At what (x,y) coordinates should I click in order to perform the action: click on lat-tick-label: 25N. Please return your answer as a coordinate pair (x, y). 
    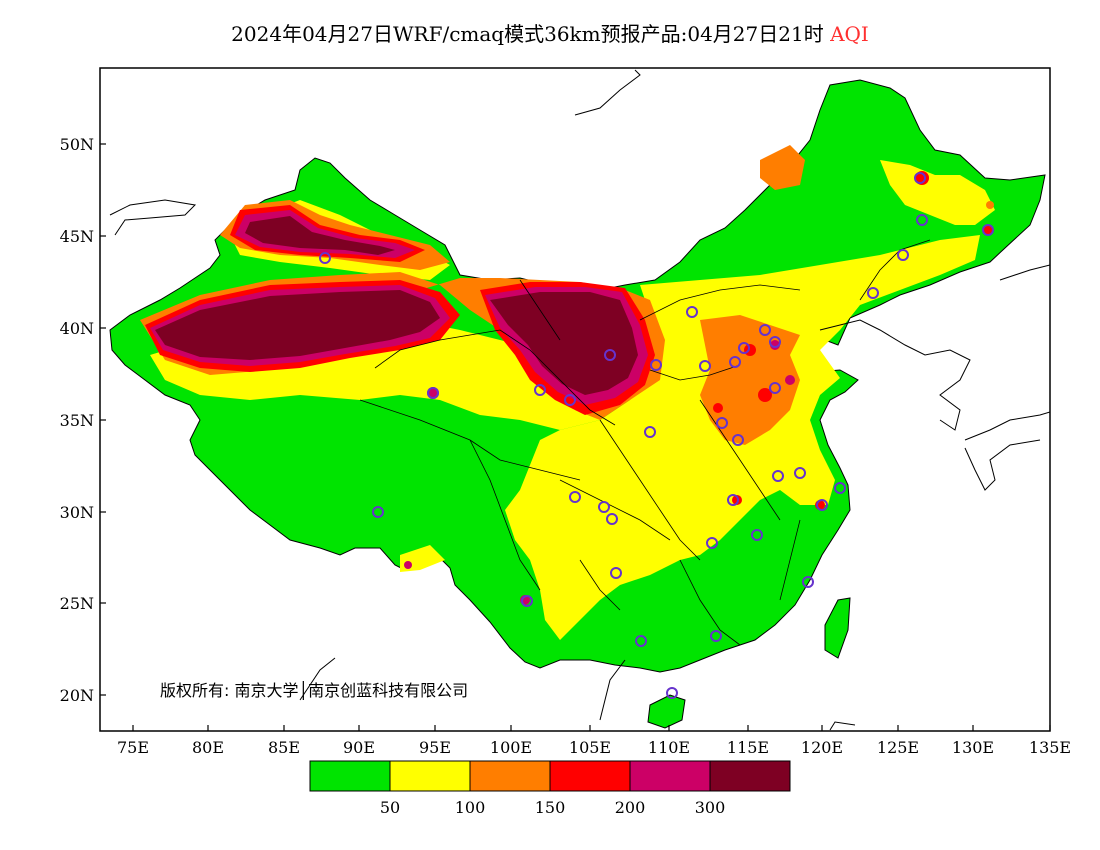
    Looking at the image, I should click on (77, 603).